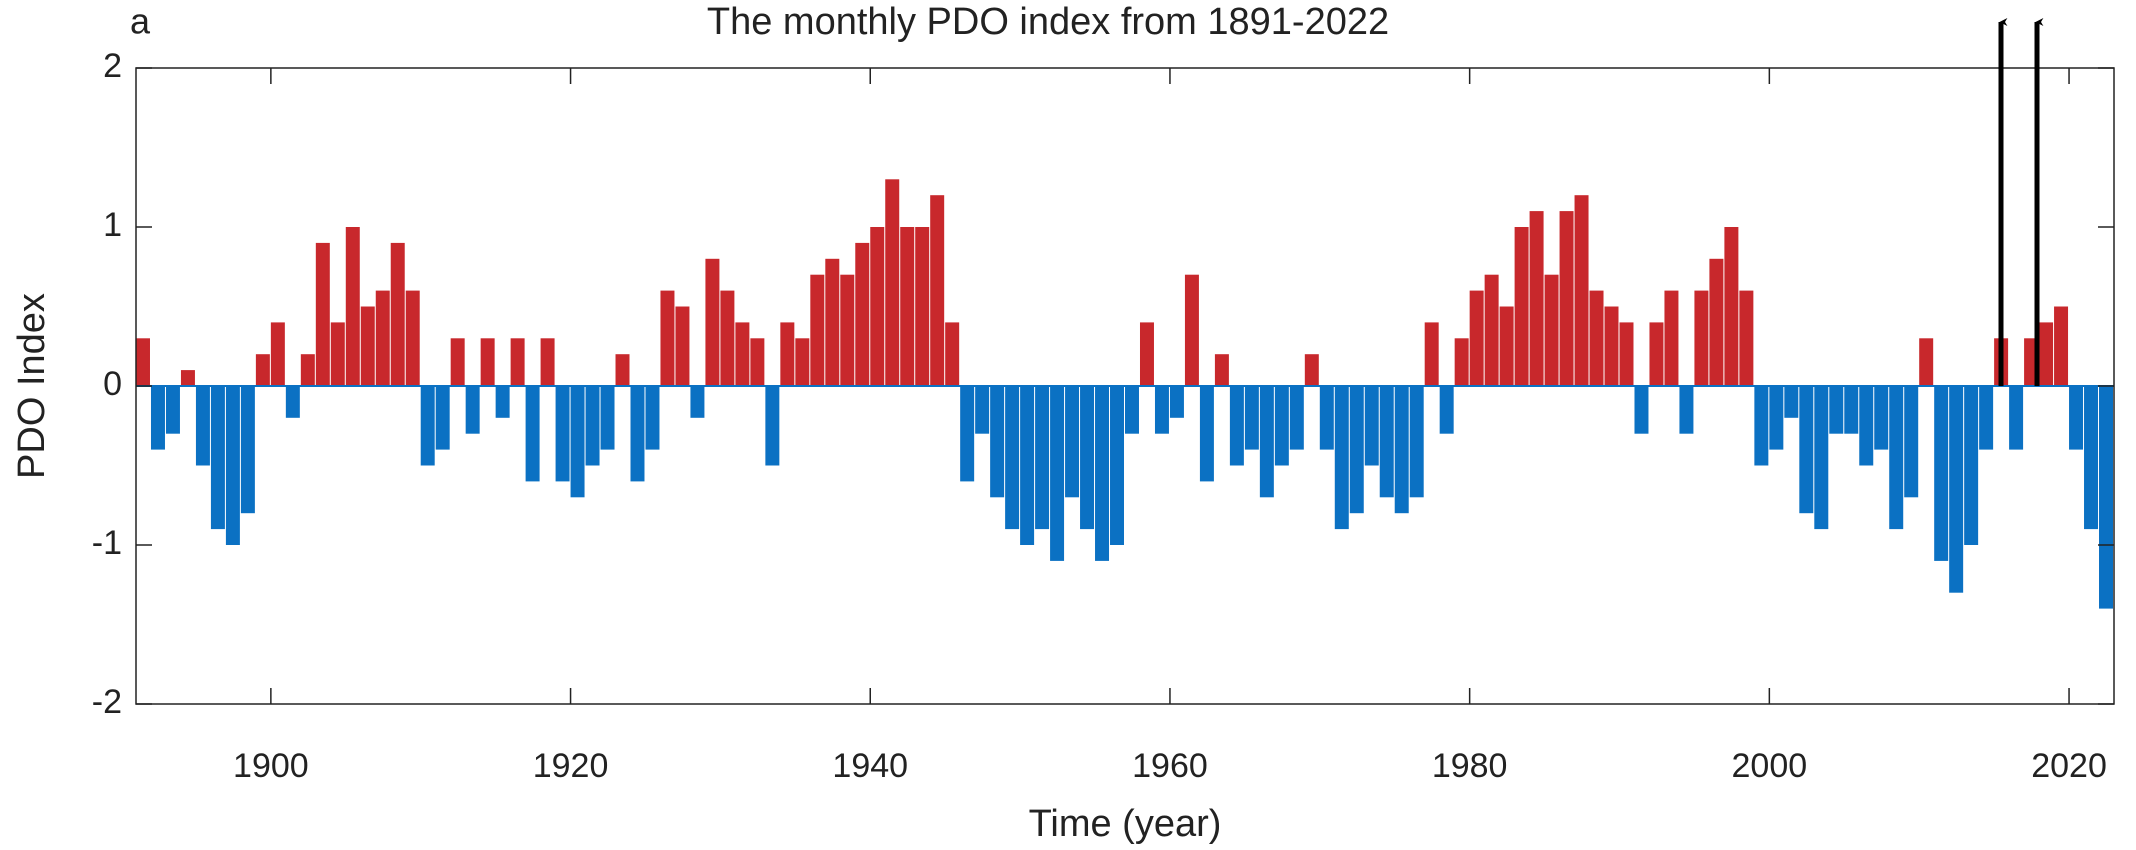 This screenshot has height=850, width=2136. What do you see at coordinates (32, 386) in the screenshot?
I see `y-axis-title: PDO Index` at bounding box center [32, 386].